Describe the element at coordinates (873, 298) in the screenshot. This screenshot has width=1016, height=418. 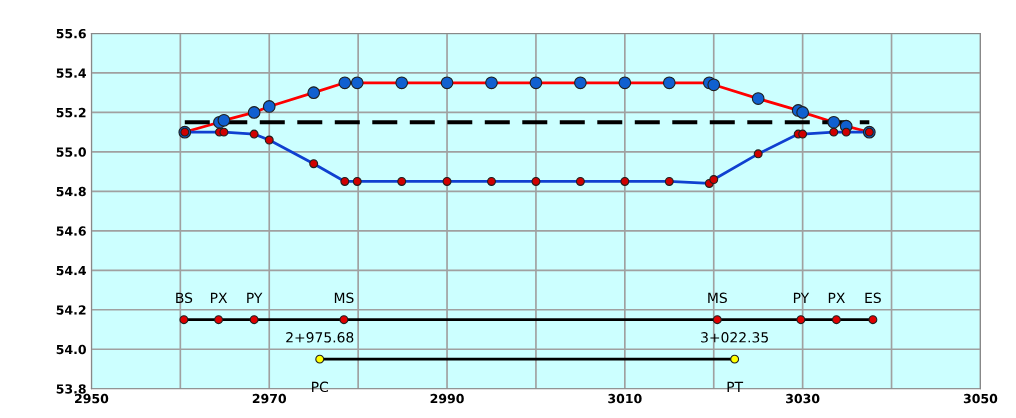
I see `annotation: ES` at that location.